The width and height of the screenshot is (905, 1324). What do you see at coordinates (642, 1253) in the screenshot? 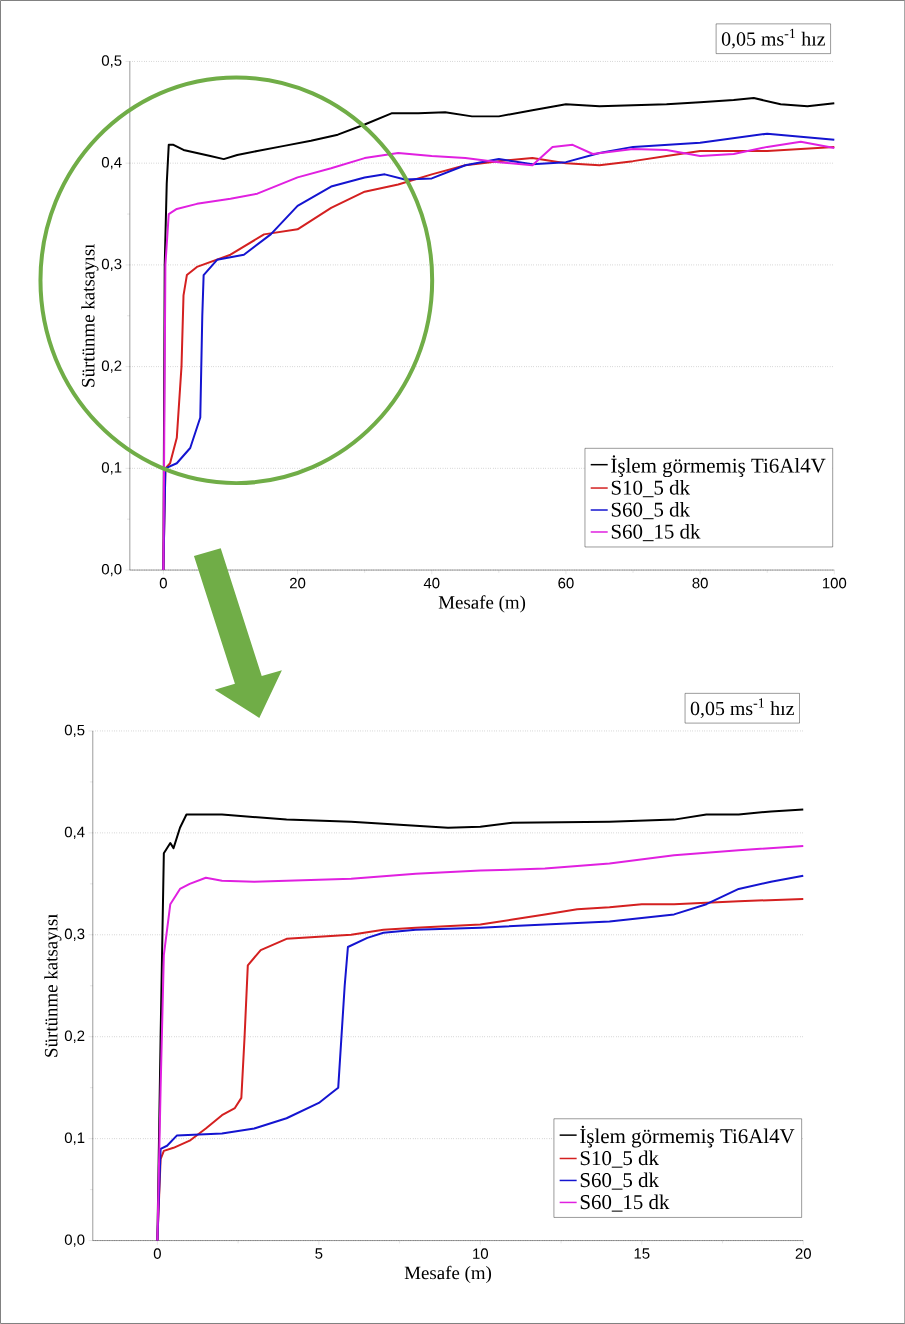
I see `x-tick-label: 15` at bounding box center [642, 1253].